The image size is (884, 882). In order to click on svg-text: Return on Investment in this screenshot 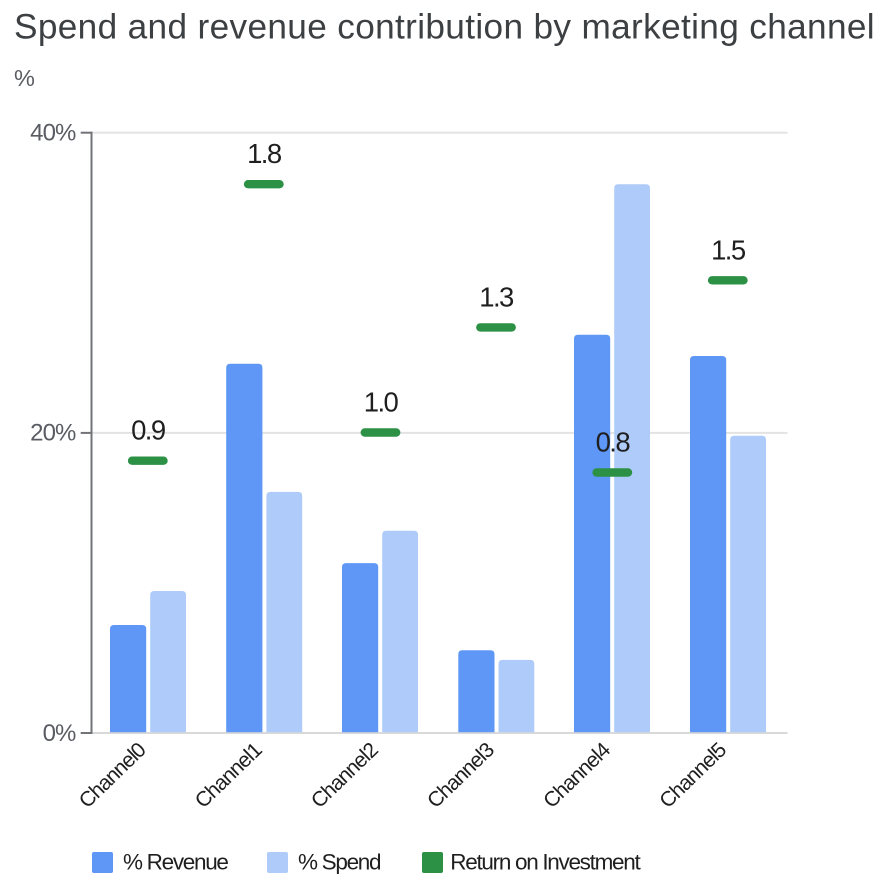, I will do `click(545, 862)`.